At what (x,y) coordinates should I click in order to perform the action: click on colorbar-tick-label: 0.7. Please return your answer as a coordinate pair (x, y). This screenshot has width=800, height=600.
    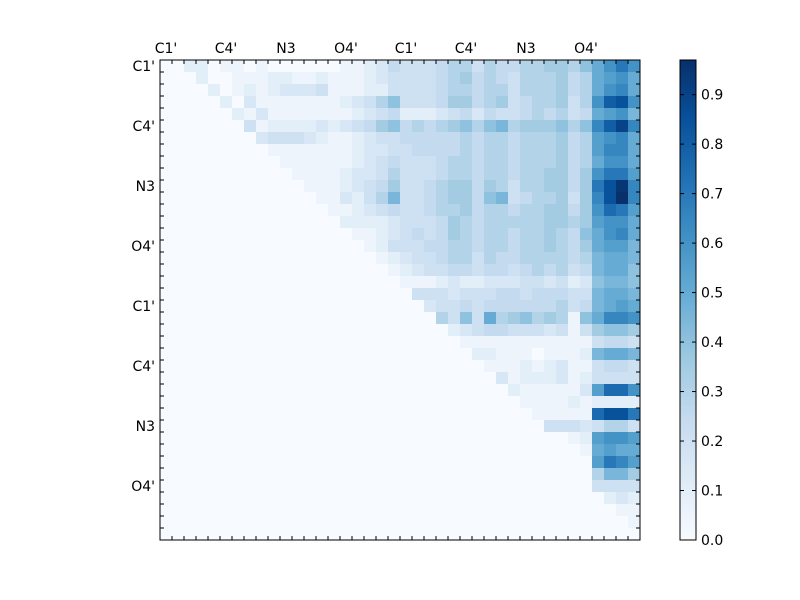
    Looking at the image, I should click on (712, 195).